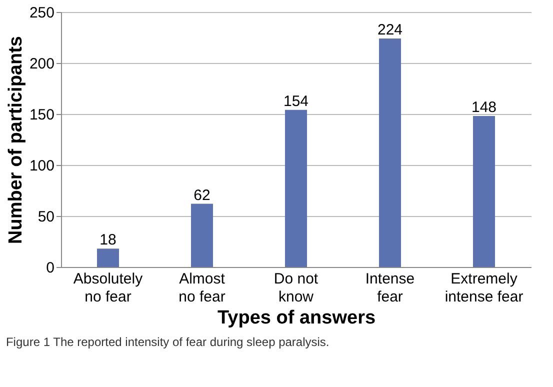  I want to click on x-axis-title: Types of answers, so click(296, 318).